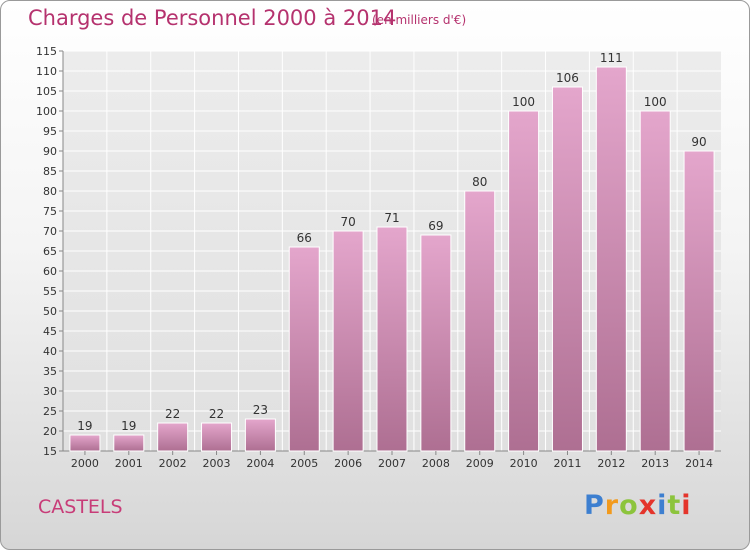  What do you see at coordinates (419, 20) in the screenshot?
I see `chart-subtitle: (en milliers d'€)` at bounding box center [419, 20].